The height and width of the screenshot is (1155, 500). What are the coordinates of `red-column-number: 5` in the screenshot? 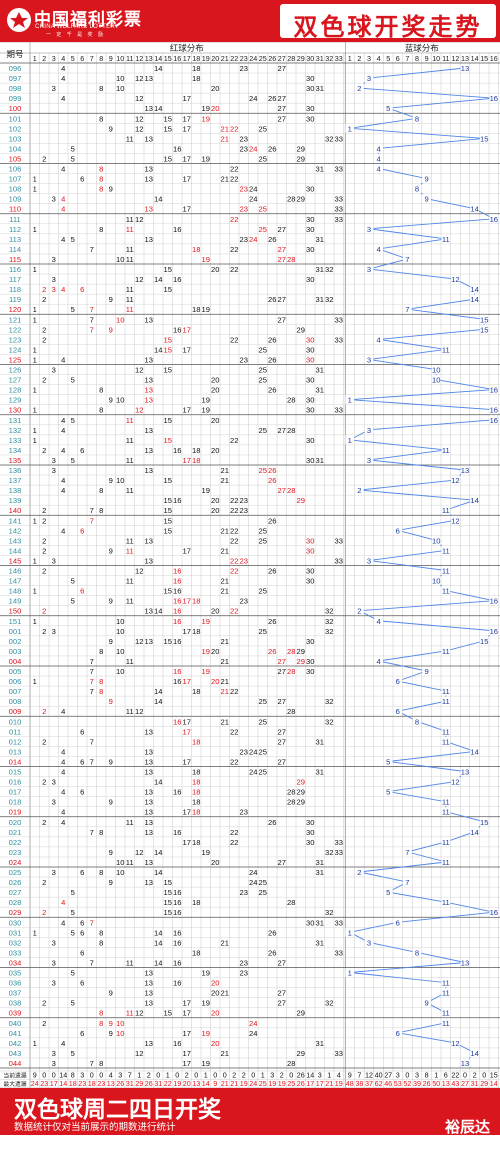 It's located at (73, 58).